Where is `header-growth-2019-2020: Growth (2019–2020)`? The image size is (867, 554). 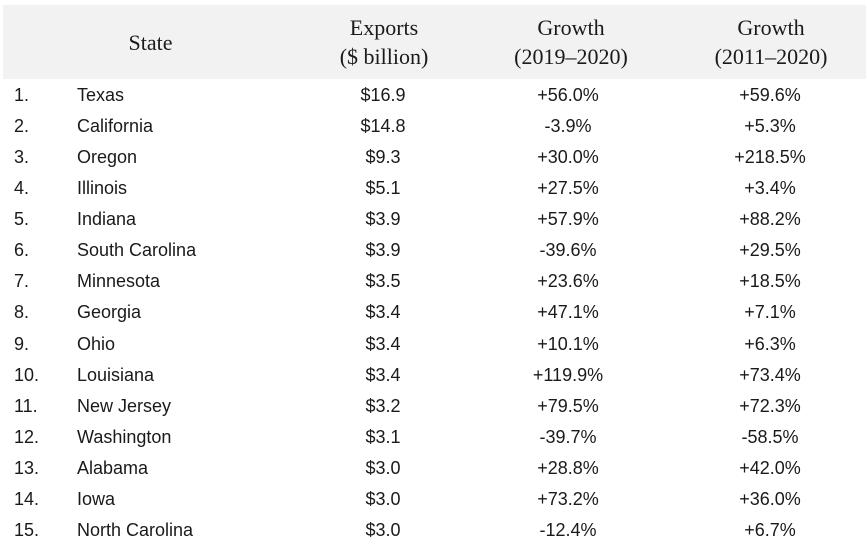
header-growth-2019-2020: Growth (2019–2020) is located at coordinates (571, 42).